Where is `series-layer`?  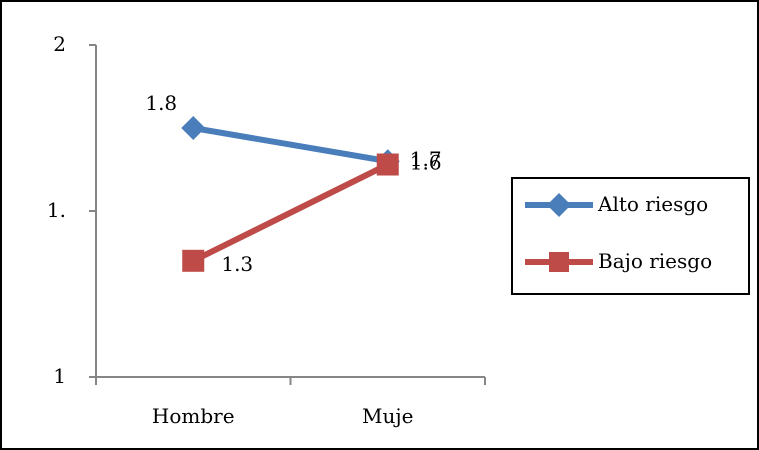
series-layer is located at coordinates (290, 194).